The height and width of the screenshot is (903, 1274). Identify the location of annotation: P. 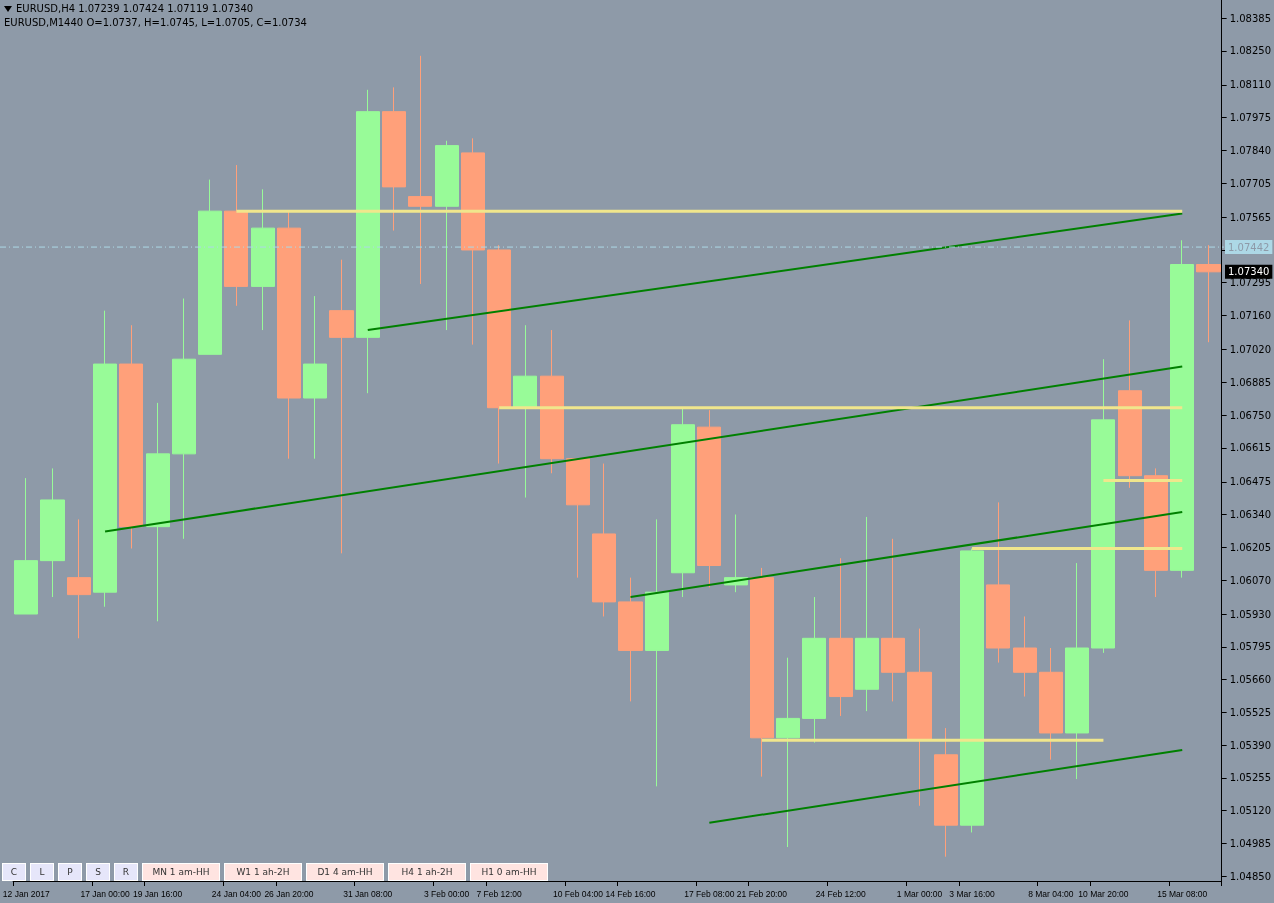
(70, 872).